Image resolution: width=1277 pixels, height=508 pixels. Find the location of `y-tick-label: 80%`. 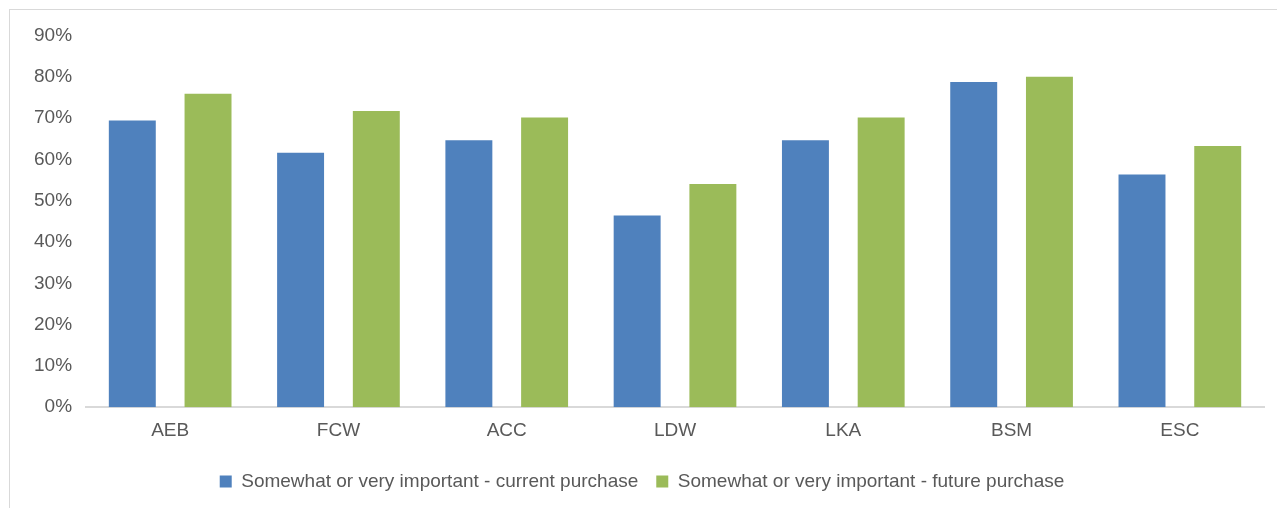

y-tick-label: 80% is located at coordinates (53, 75).